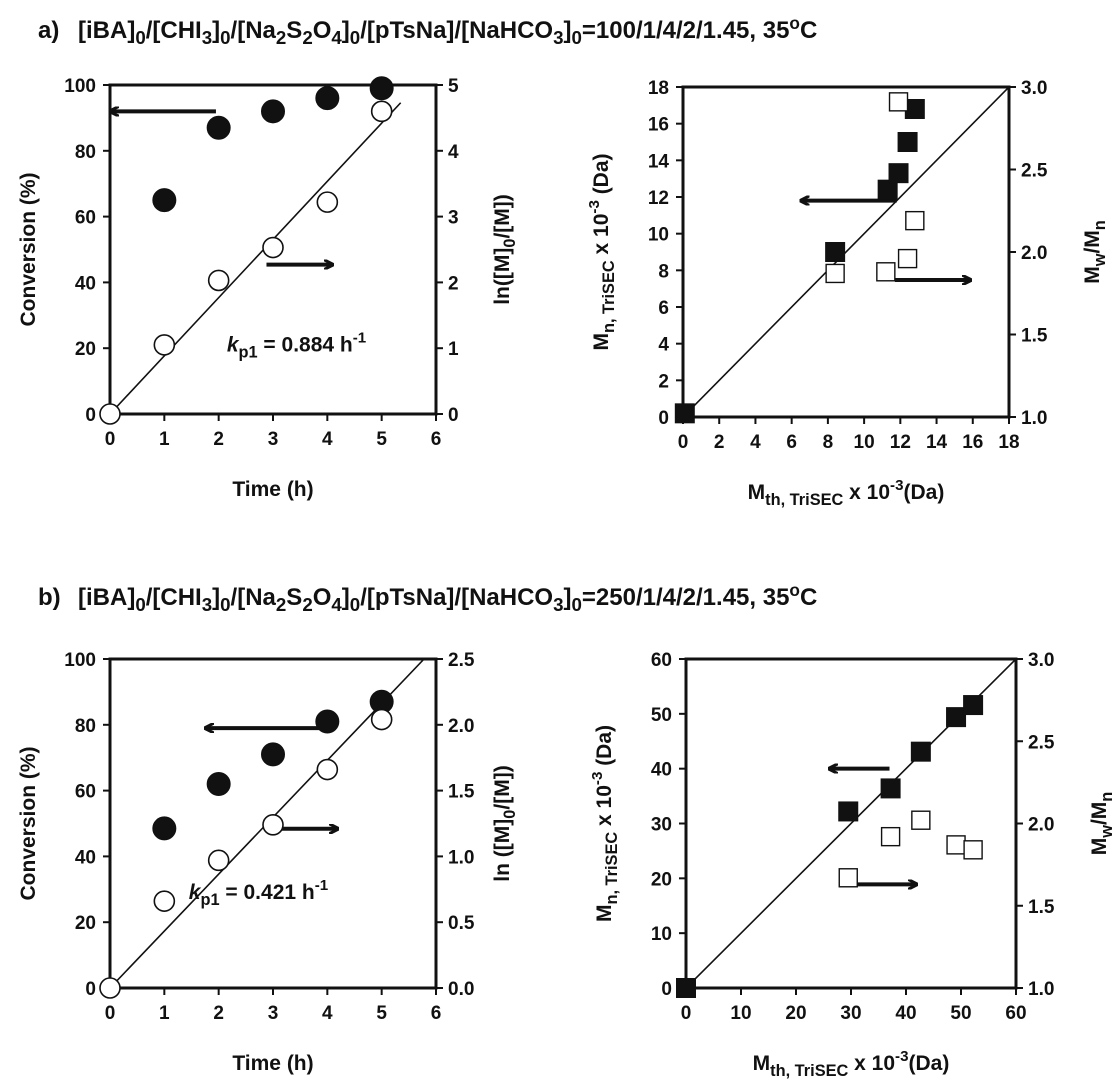 The image size is (1115, 1081). I want to click on y-left-tick-label: 8, so click(663, 271).